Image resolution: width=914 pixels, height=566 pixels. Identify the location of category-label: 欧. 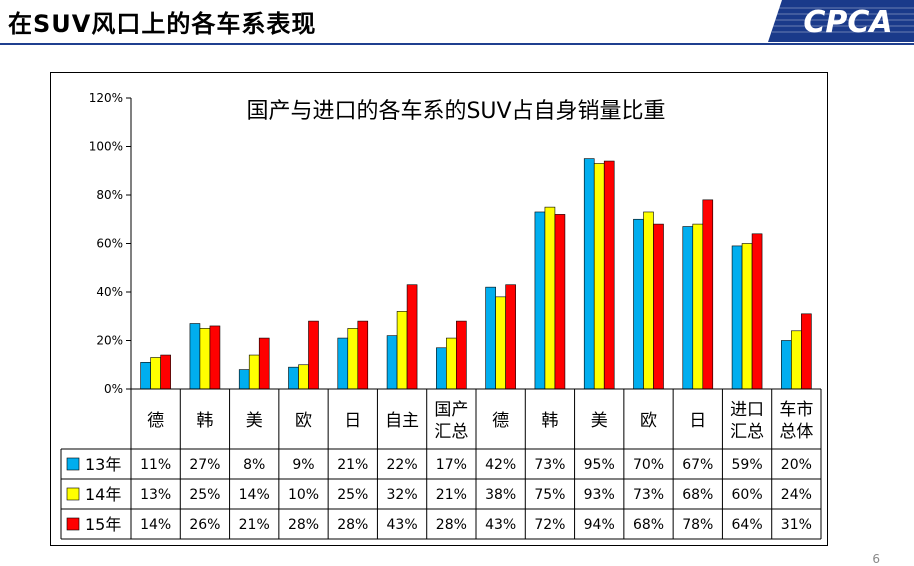
(303, 421).